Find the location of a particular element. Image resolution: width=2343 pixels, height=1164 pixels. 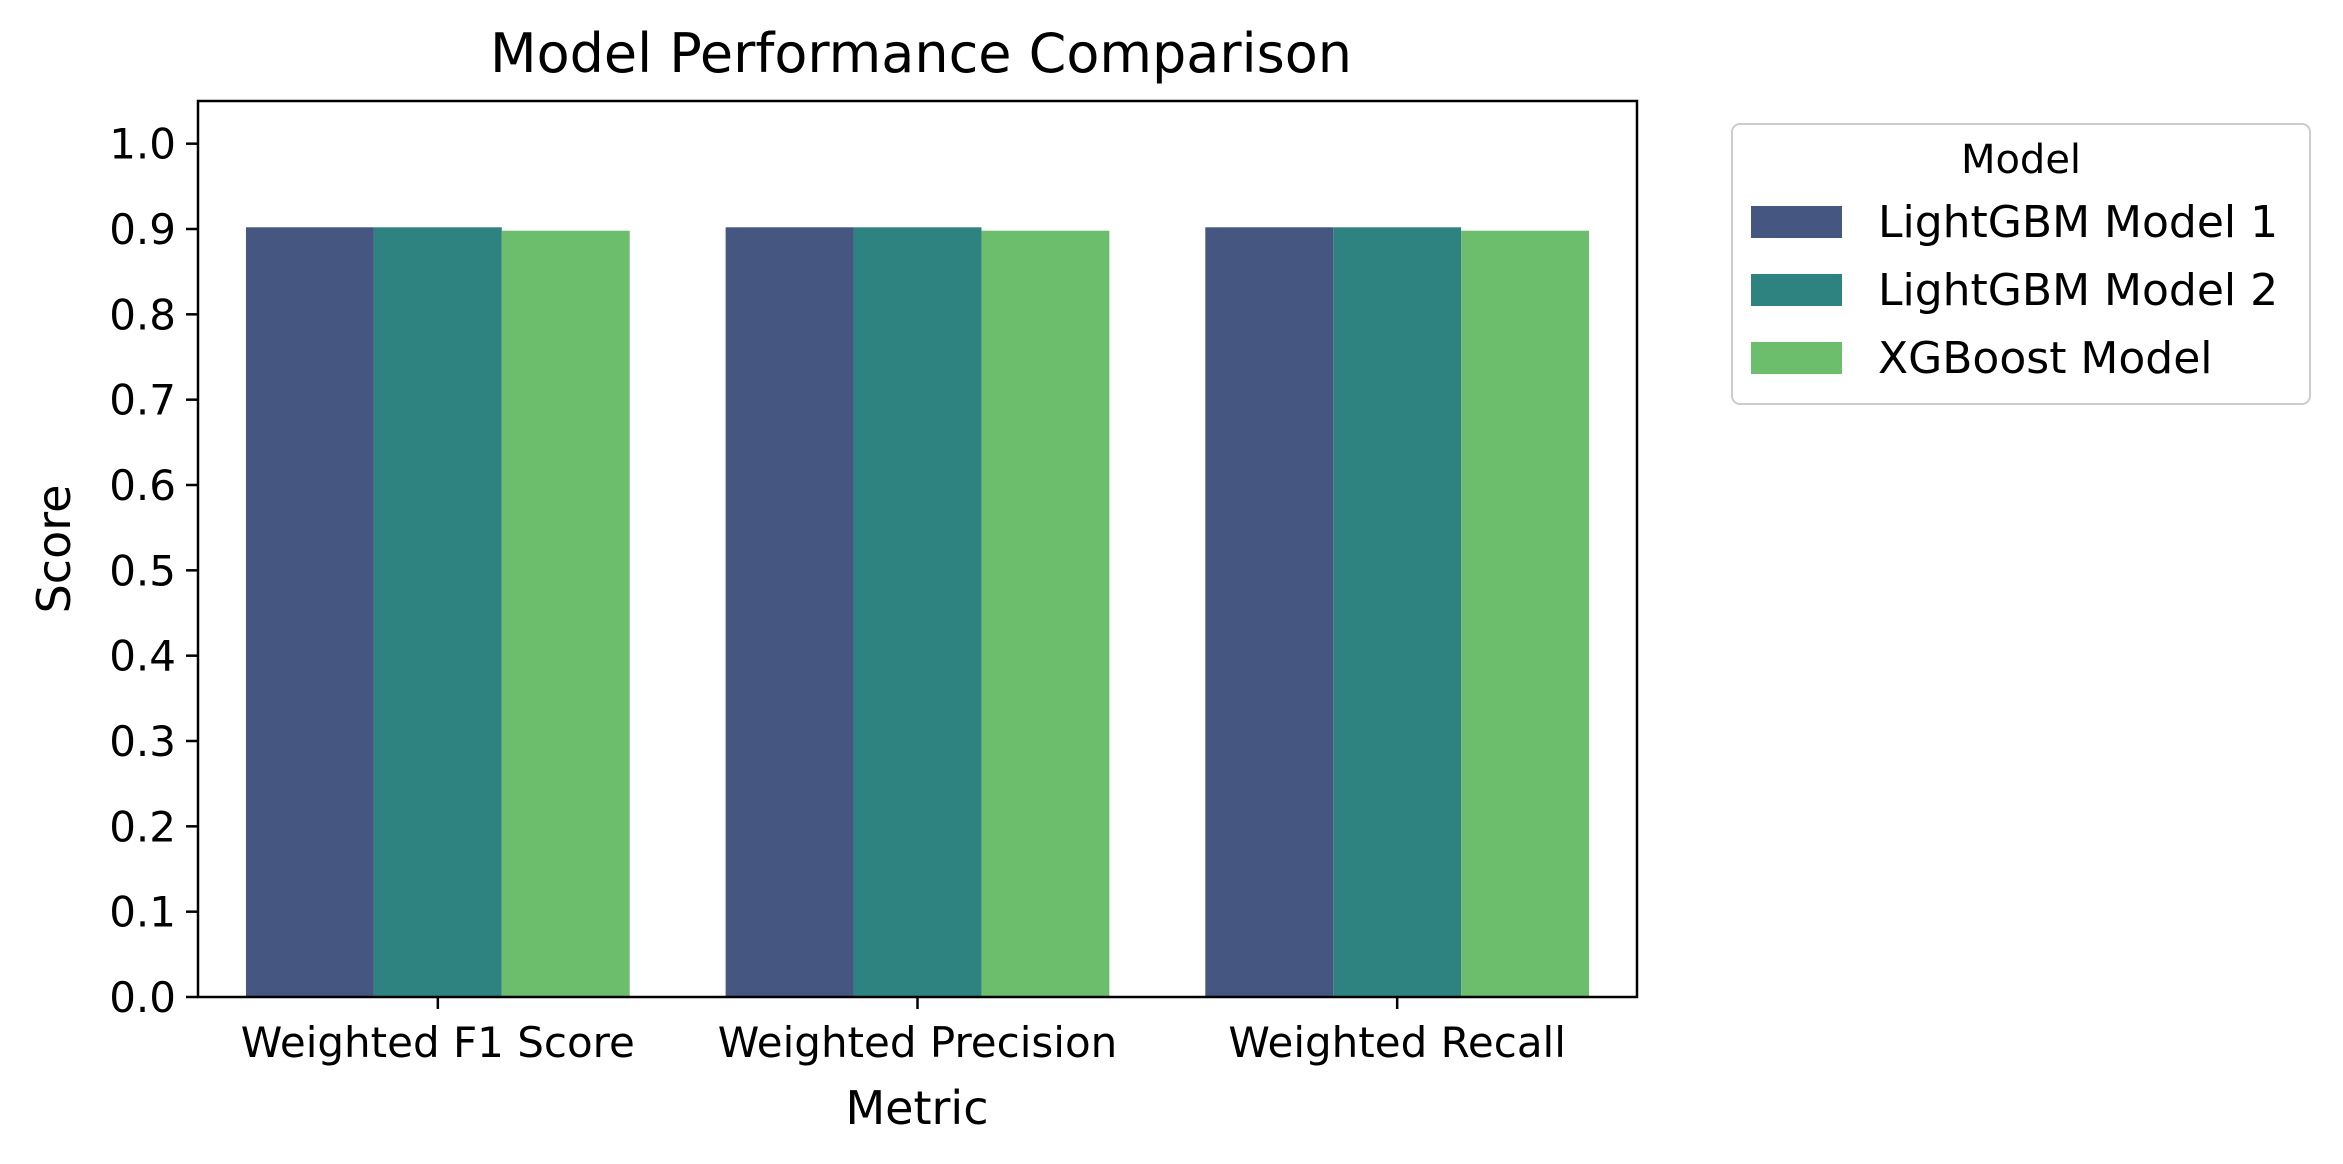

x-tick-label: Weighted Recall is located at coordinates (1396, 1042).